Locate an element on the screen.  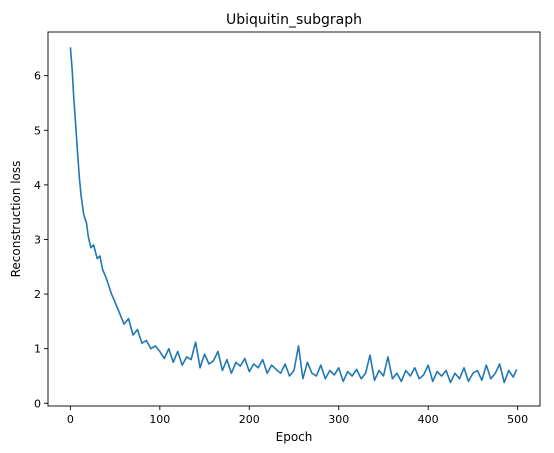
y-tick-label: 5 is located at coordinates (37, 130).